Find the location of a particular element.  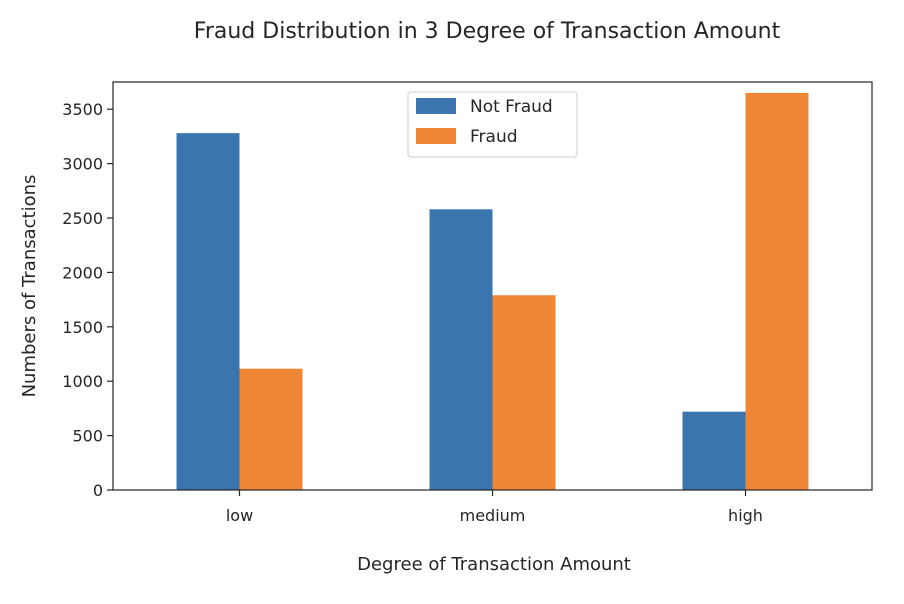

bar-fraud-high is located at coordinates (777, 291).